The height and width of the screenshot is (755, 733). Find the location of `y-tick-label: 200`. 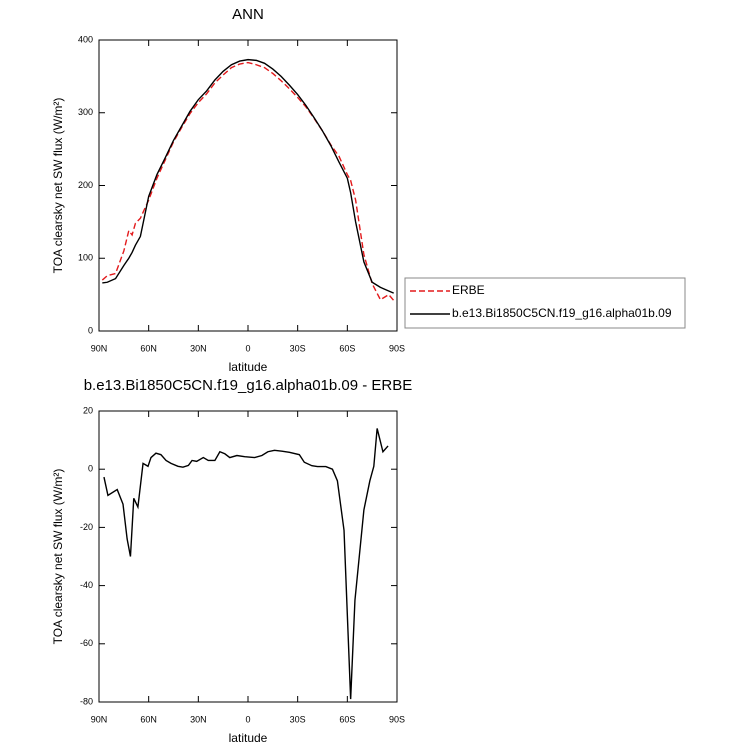

y-tick-label: 200 is located at coordinates (85, 185).